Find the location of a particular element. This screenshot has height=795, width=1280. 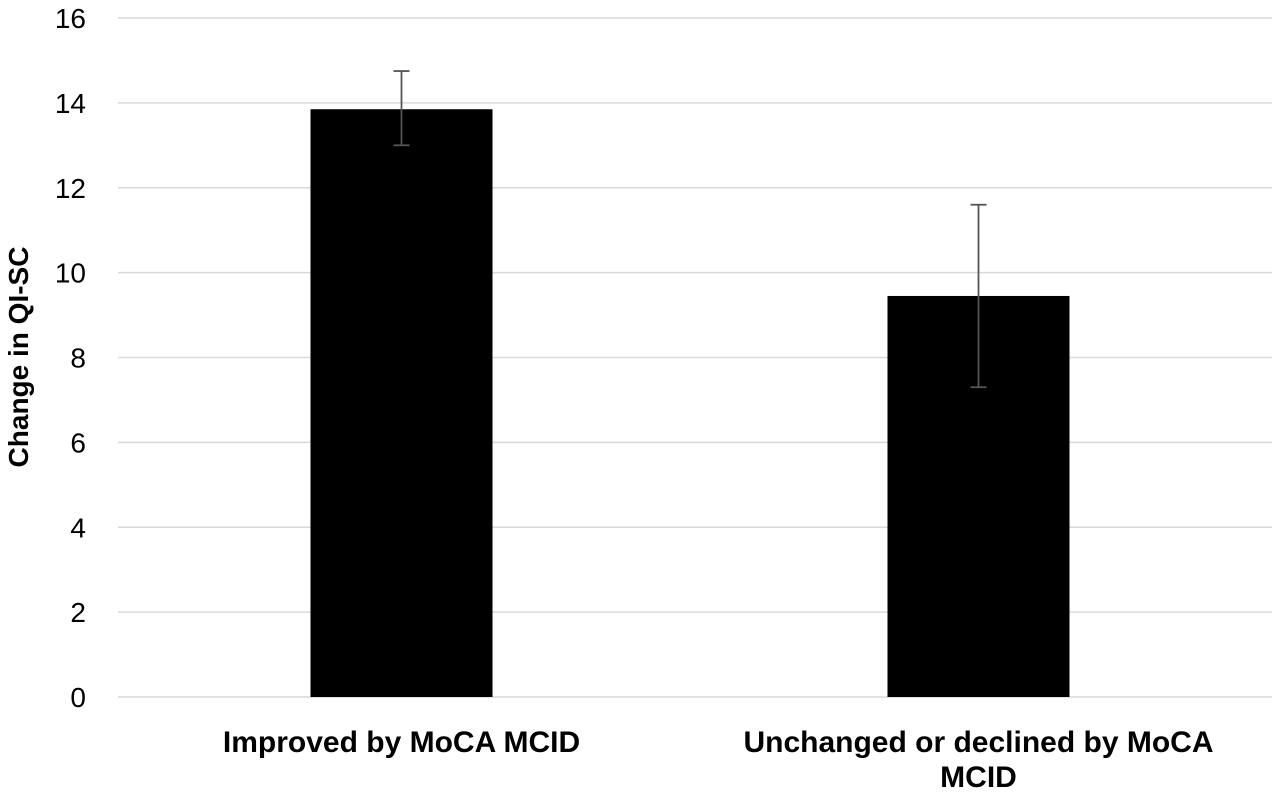

x-category-label: Unchanged or declined by MoCA is located at coordinates (978, 742).